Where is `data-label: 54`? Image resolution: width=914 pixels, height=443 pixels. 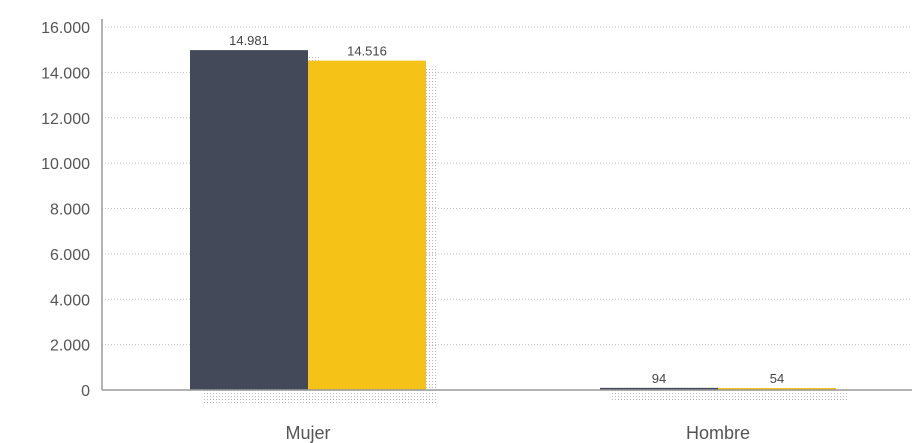 data-label: 54 is located at coordinates (777, 378).